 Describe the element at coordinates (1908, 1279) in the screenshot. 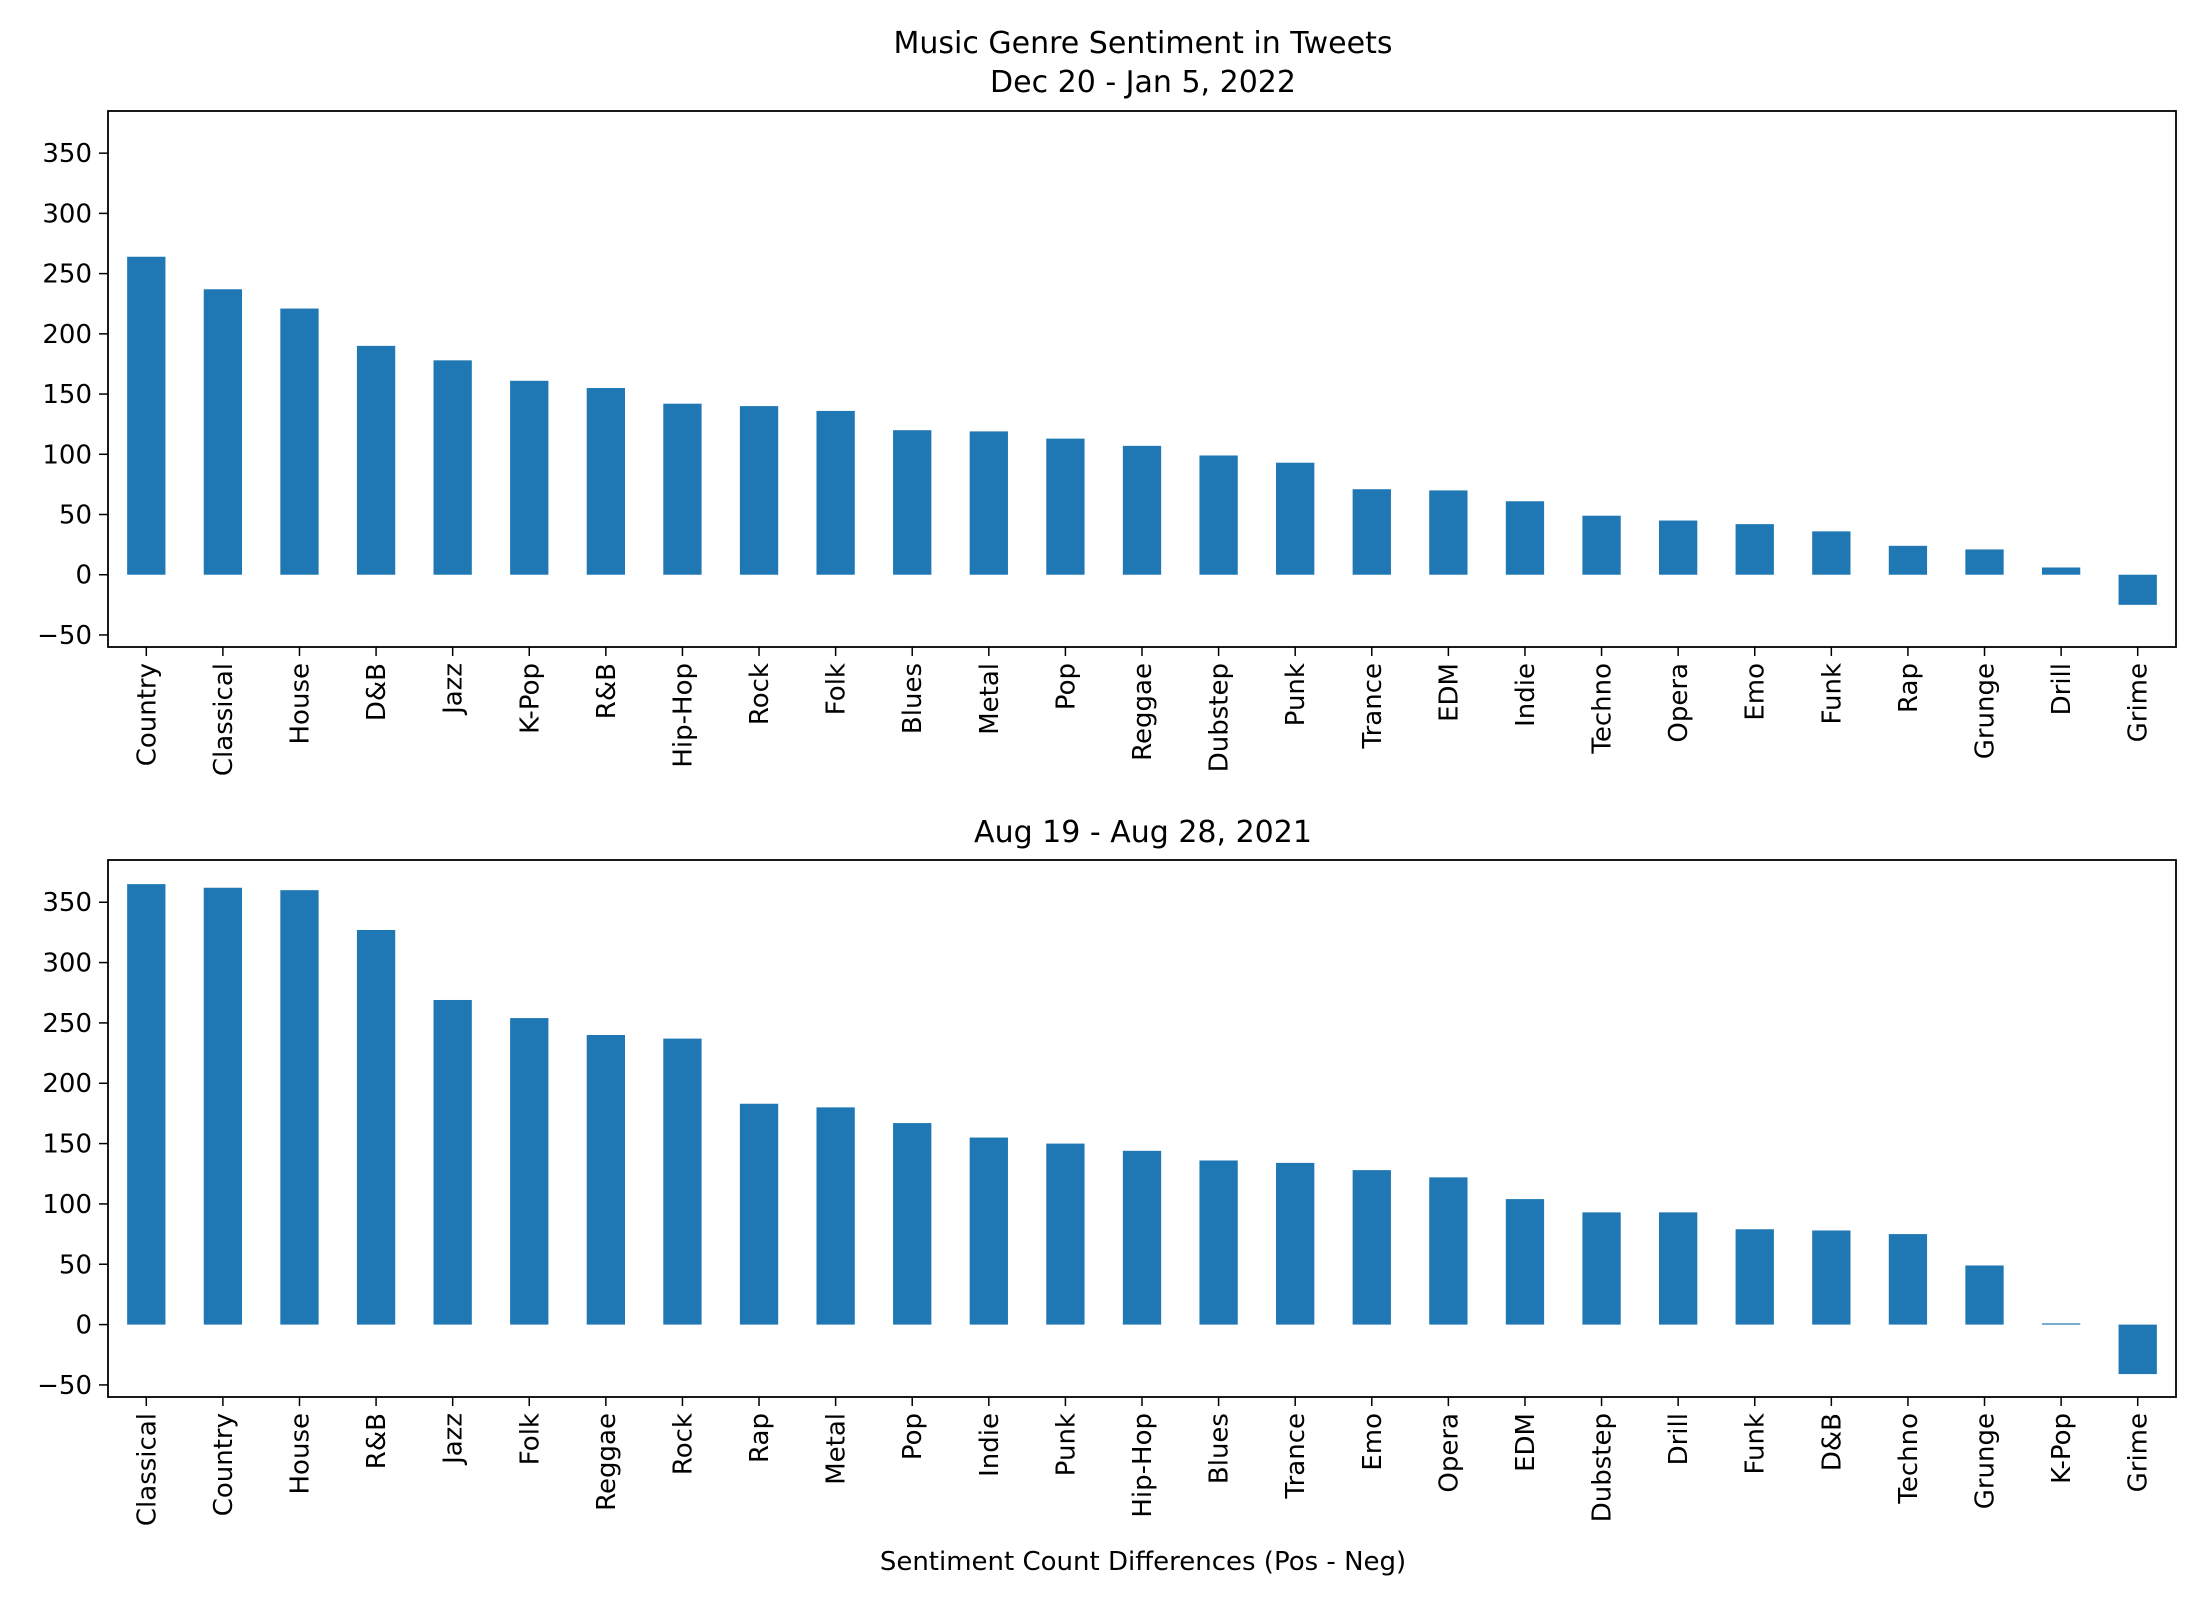

I see `bar-techno` at that location.